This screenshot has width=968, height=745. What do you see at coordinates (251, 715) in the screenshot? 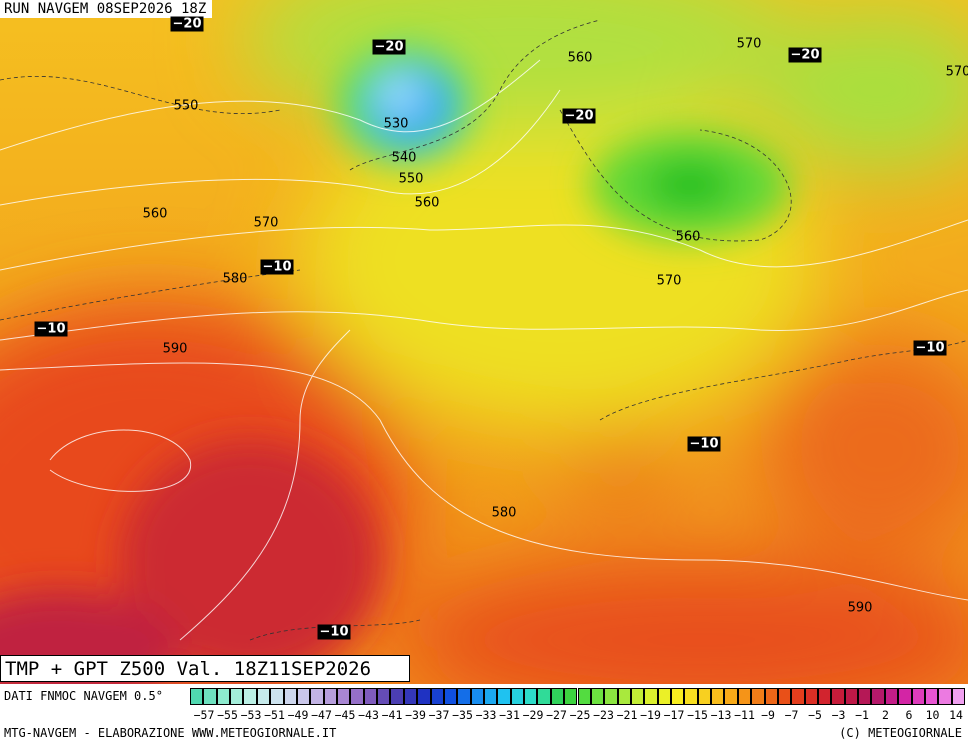
I see `colorbar-label: −53` at bounding box center [251, 715].